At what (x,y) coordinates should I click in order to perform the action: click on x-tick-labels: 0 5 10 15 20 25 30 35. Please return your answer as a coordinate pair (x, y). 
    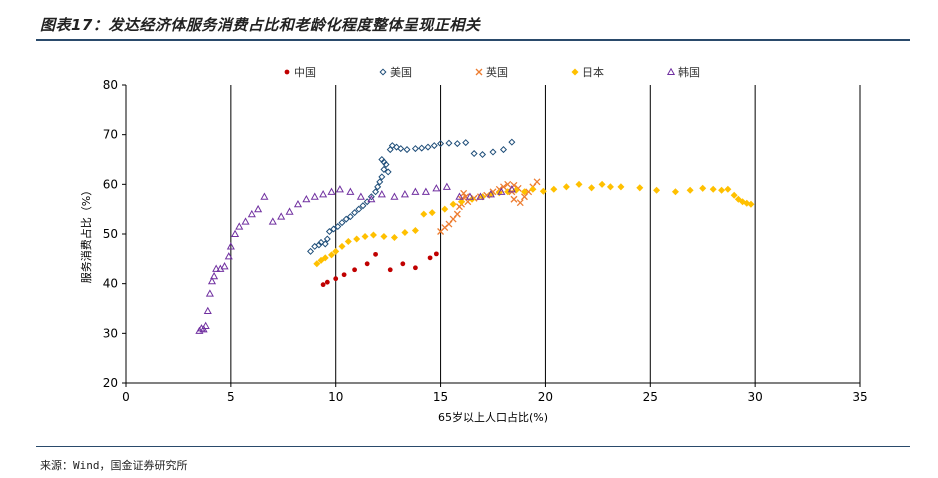
    Looking at the image, I should click on (494, 397).